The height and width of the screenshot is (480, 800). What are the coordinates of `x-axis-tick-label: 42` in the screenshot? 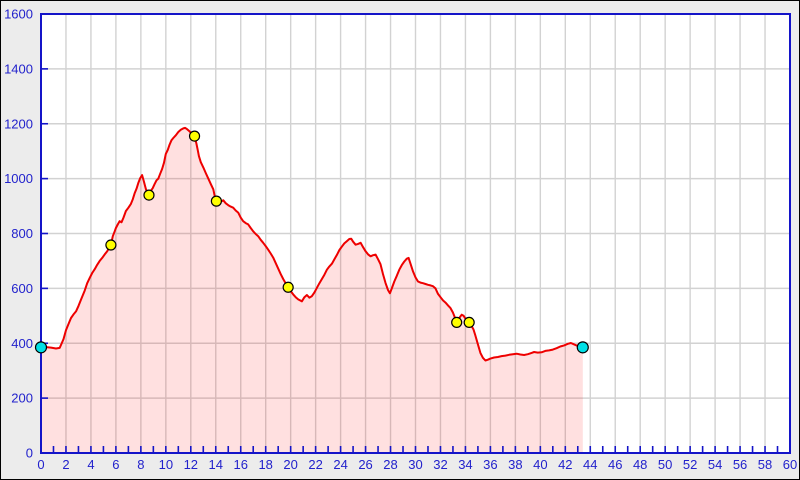 It's located at (565, 464).